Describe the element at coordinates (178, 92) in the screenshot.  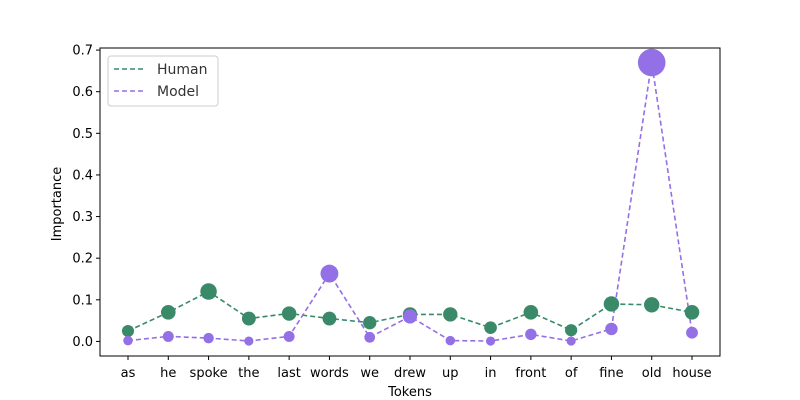
I see `legend-label-model: Model` at that location.